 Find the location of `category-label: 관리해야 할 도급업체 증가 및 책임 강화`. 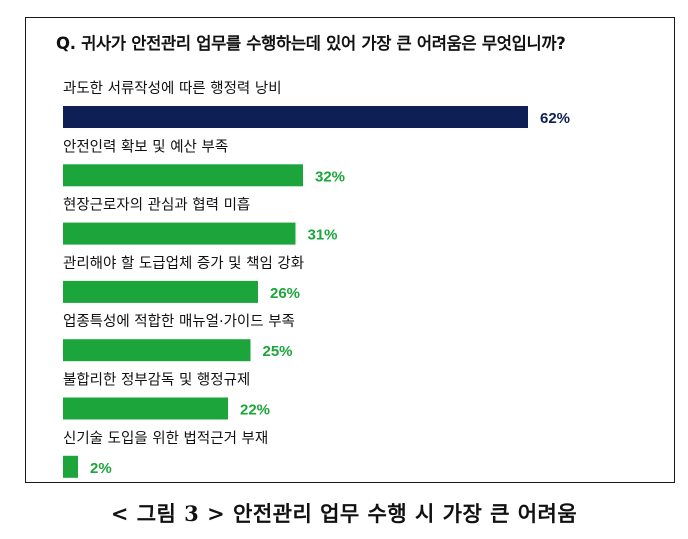

category-label: 관리해야 할 도급업체 증가 및 책임 강화 is located at coordinates (183, 263).